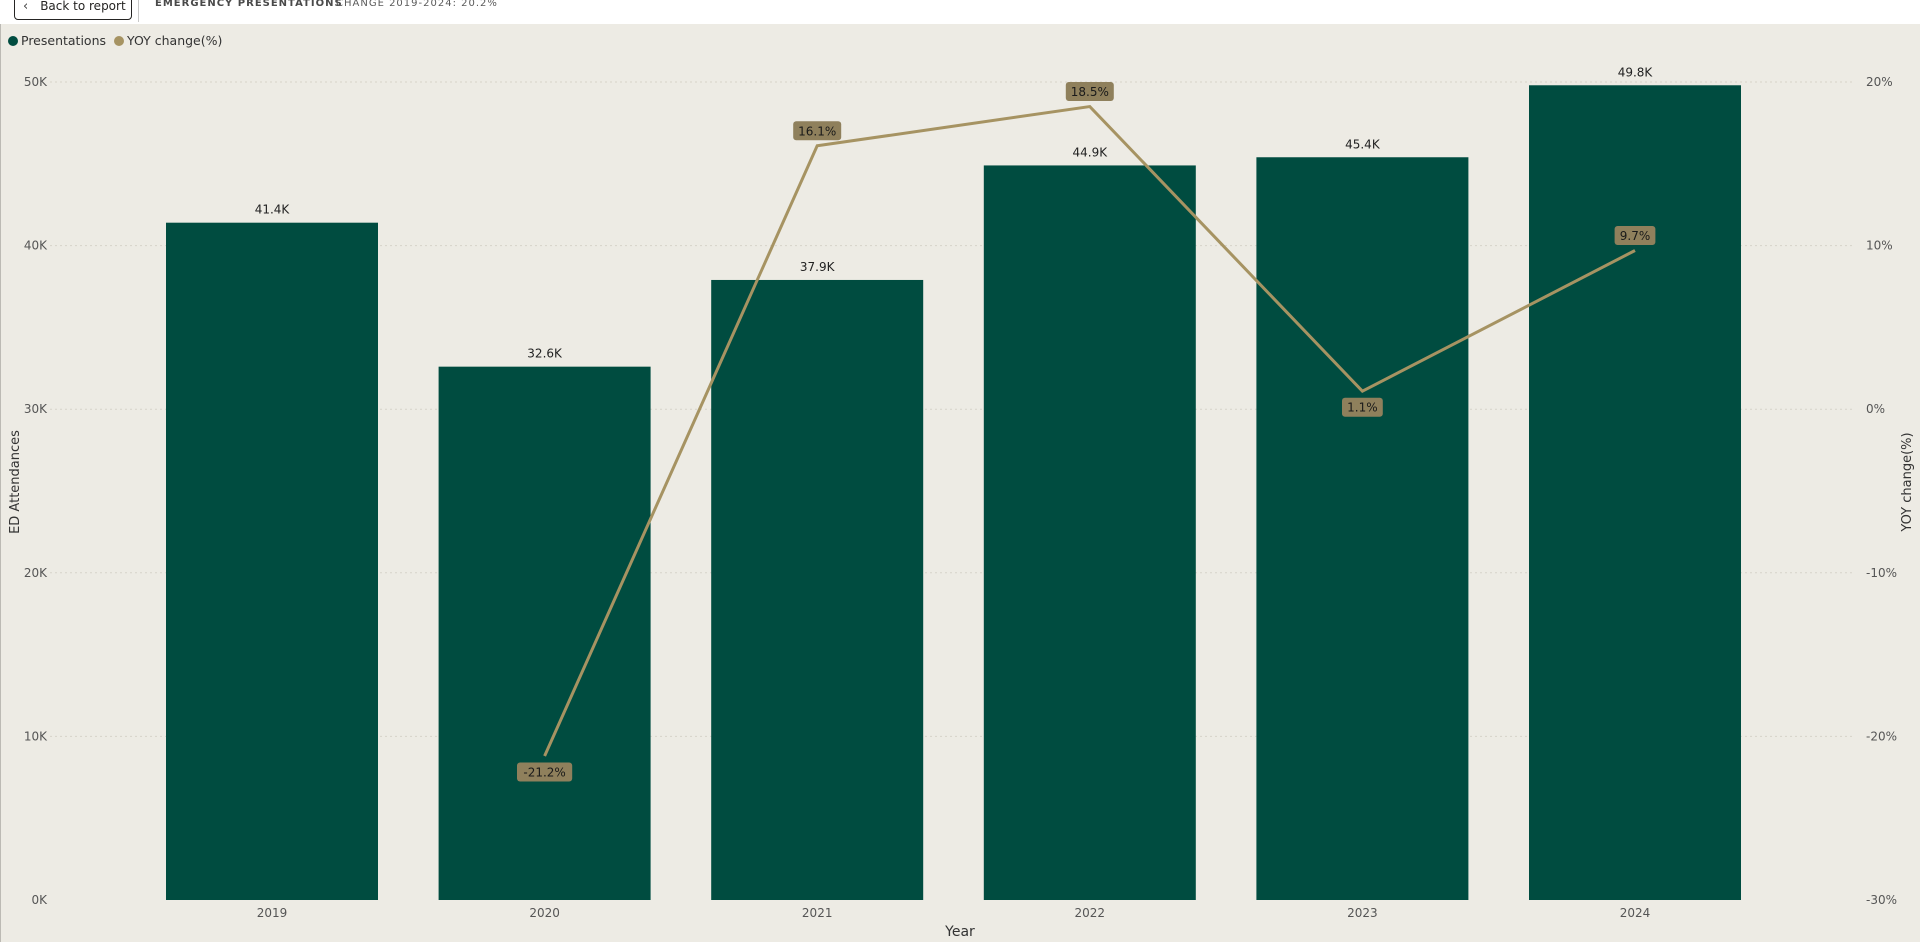 The width and height of the screenshot is (1920, 946). Describe the element at coordinates (36, 409) in the screenshot. I see `y-tick-label: 30K` at that location.